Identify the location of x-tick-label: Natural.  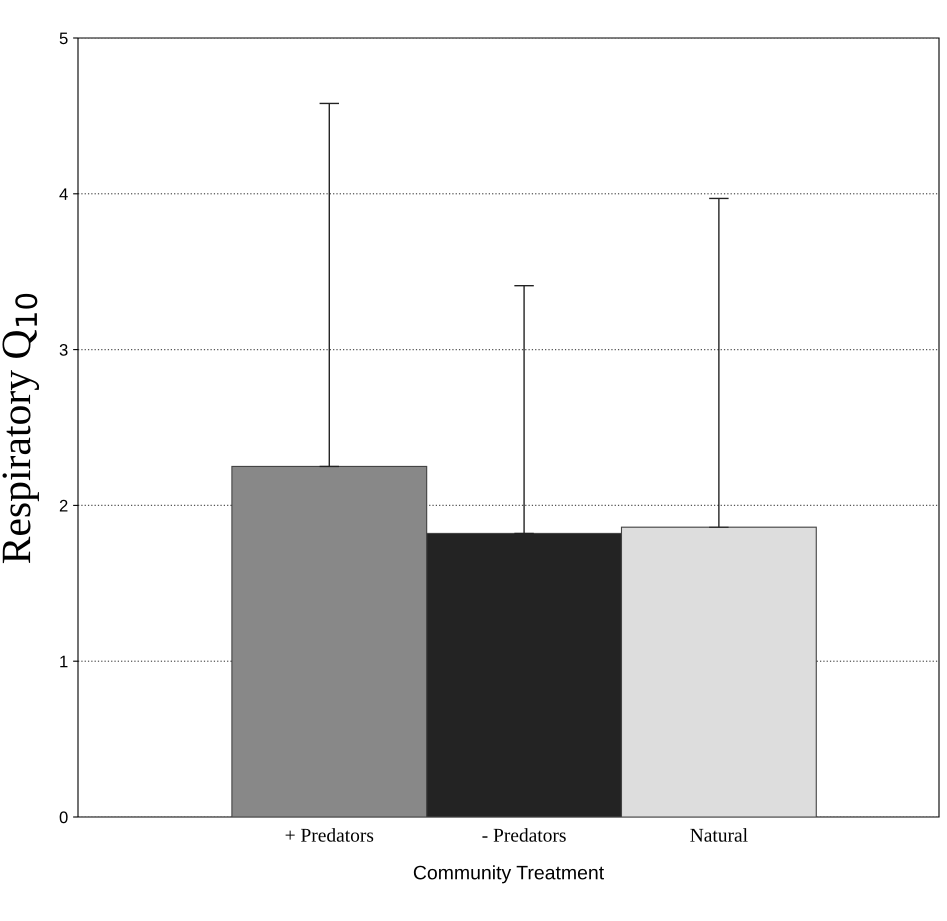
(719, 835).